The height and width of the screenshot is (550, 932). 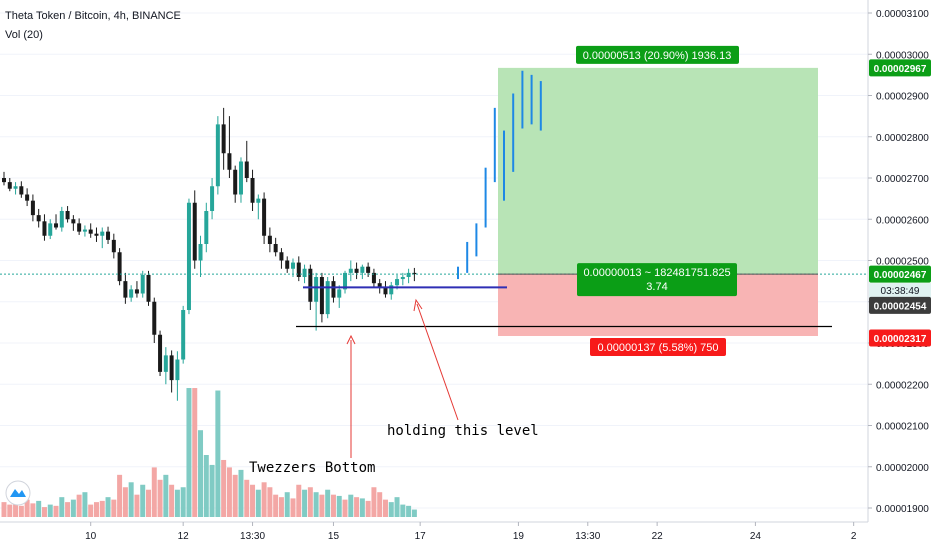 I want to click on stop-price-tag: 0.00002317, so click(x=900, y=339).